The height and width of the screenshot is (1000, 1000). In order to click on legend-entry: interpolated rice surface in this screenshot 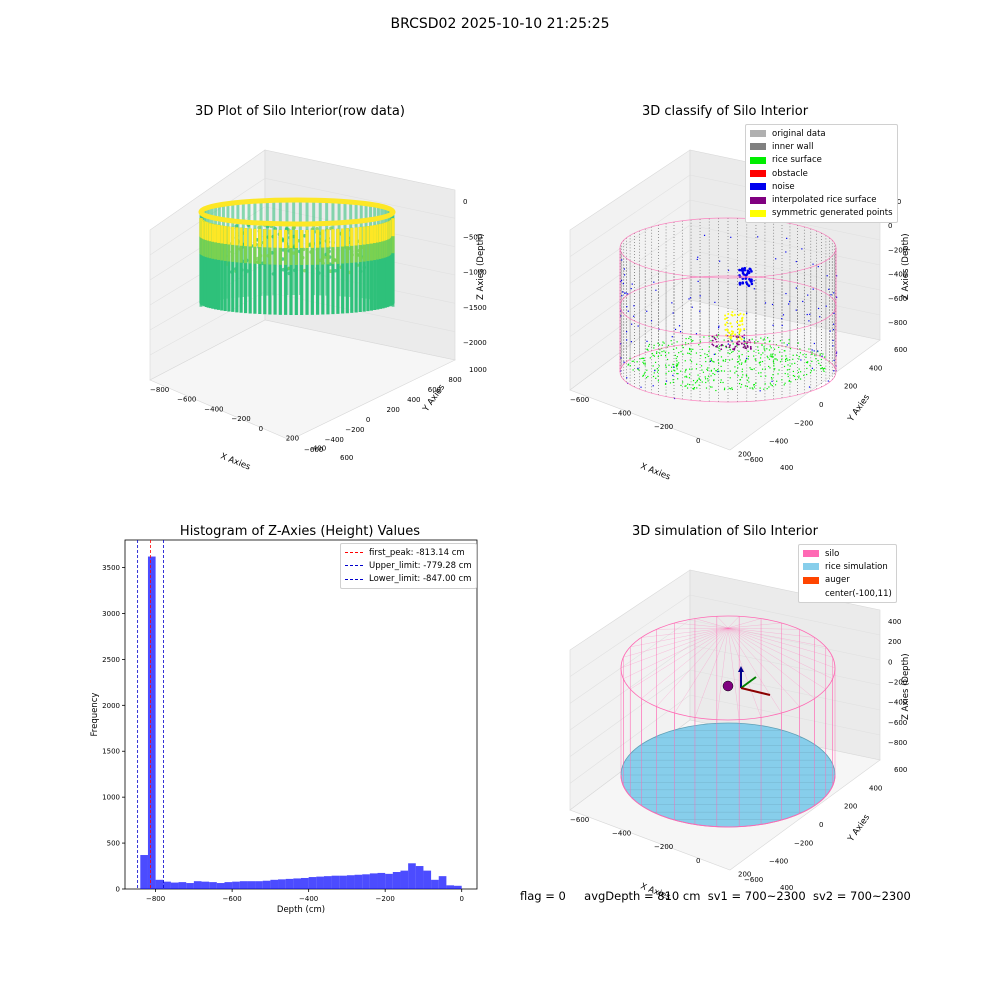, I will do `click(821, 199)`.